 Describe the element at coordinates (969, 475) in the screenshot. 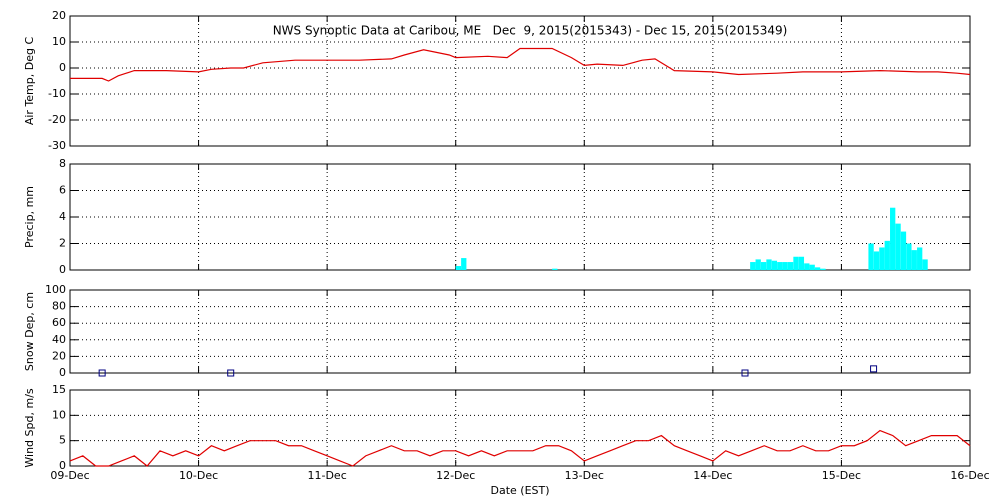

I see `x-tick-label: 16-Dec` at that location.